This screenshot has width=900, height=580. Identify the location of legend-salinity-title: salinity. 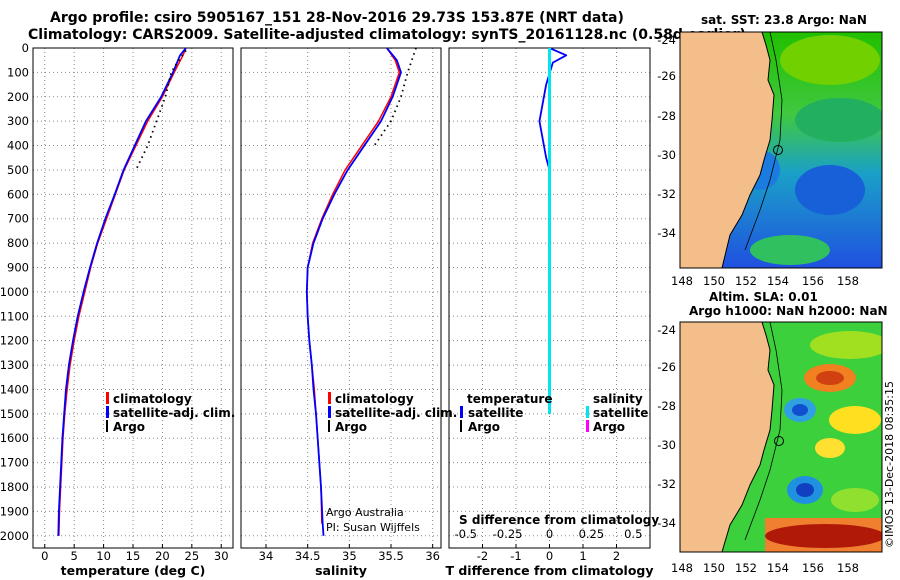
(618, 399).